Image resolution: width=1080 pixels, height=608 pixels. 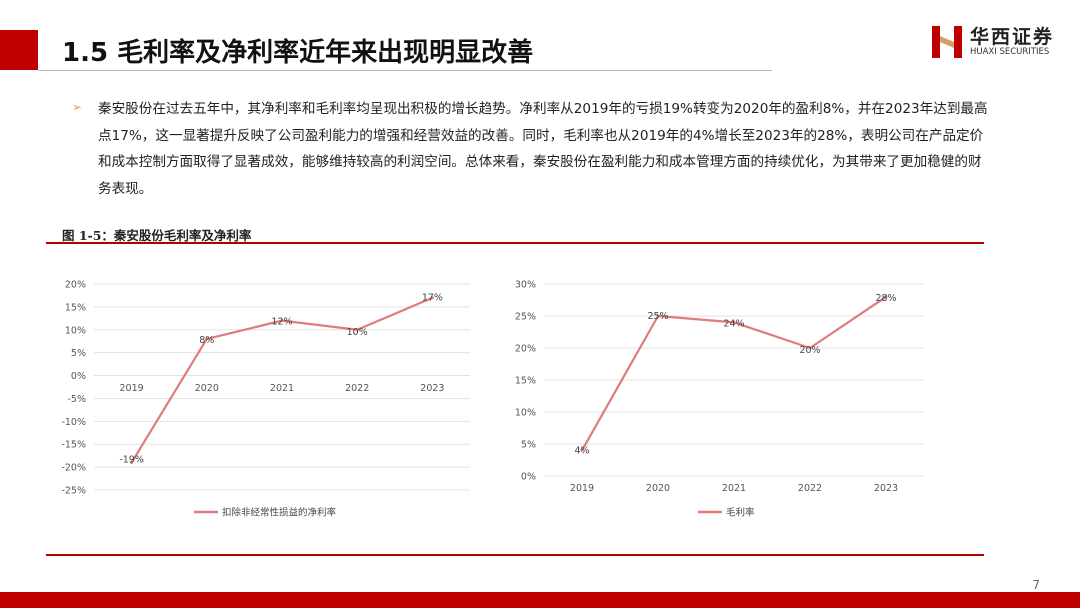 I want to click on y-tick-label: 25%, so click(x=525, y=317).